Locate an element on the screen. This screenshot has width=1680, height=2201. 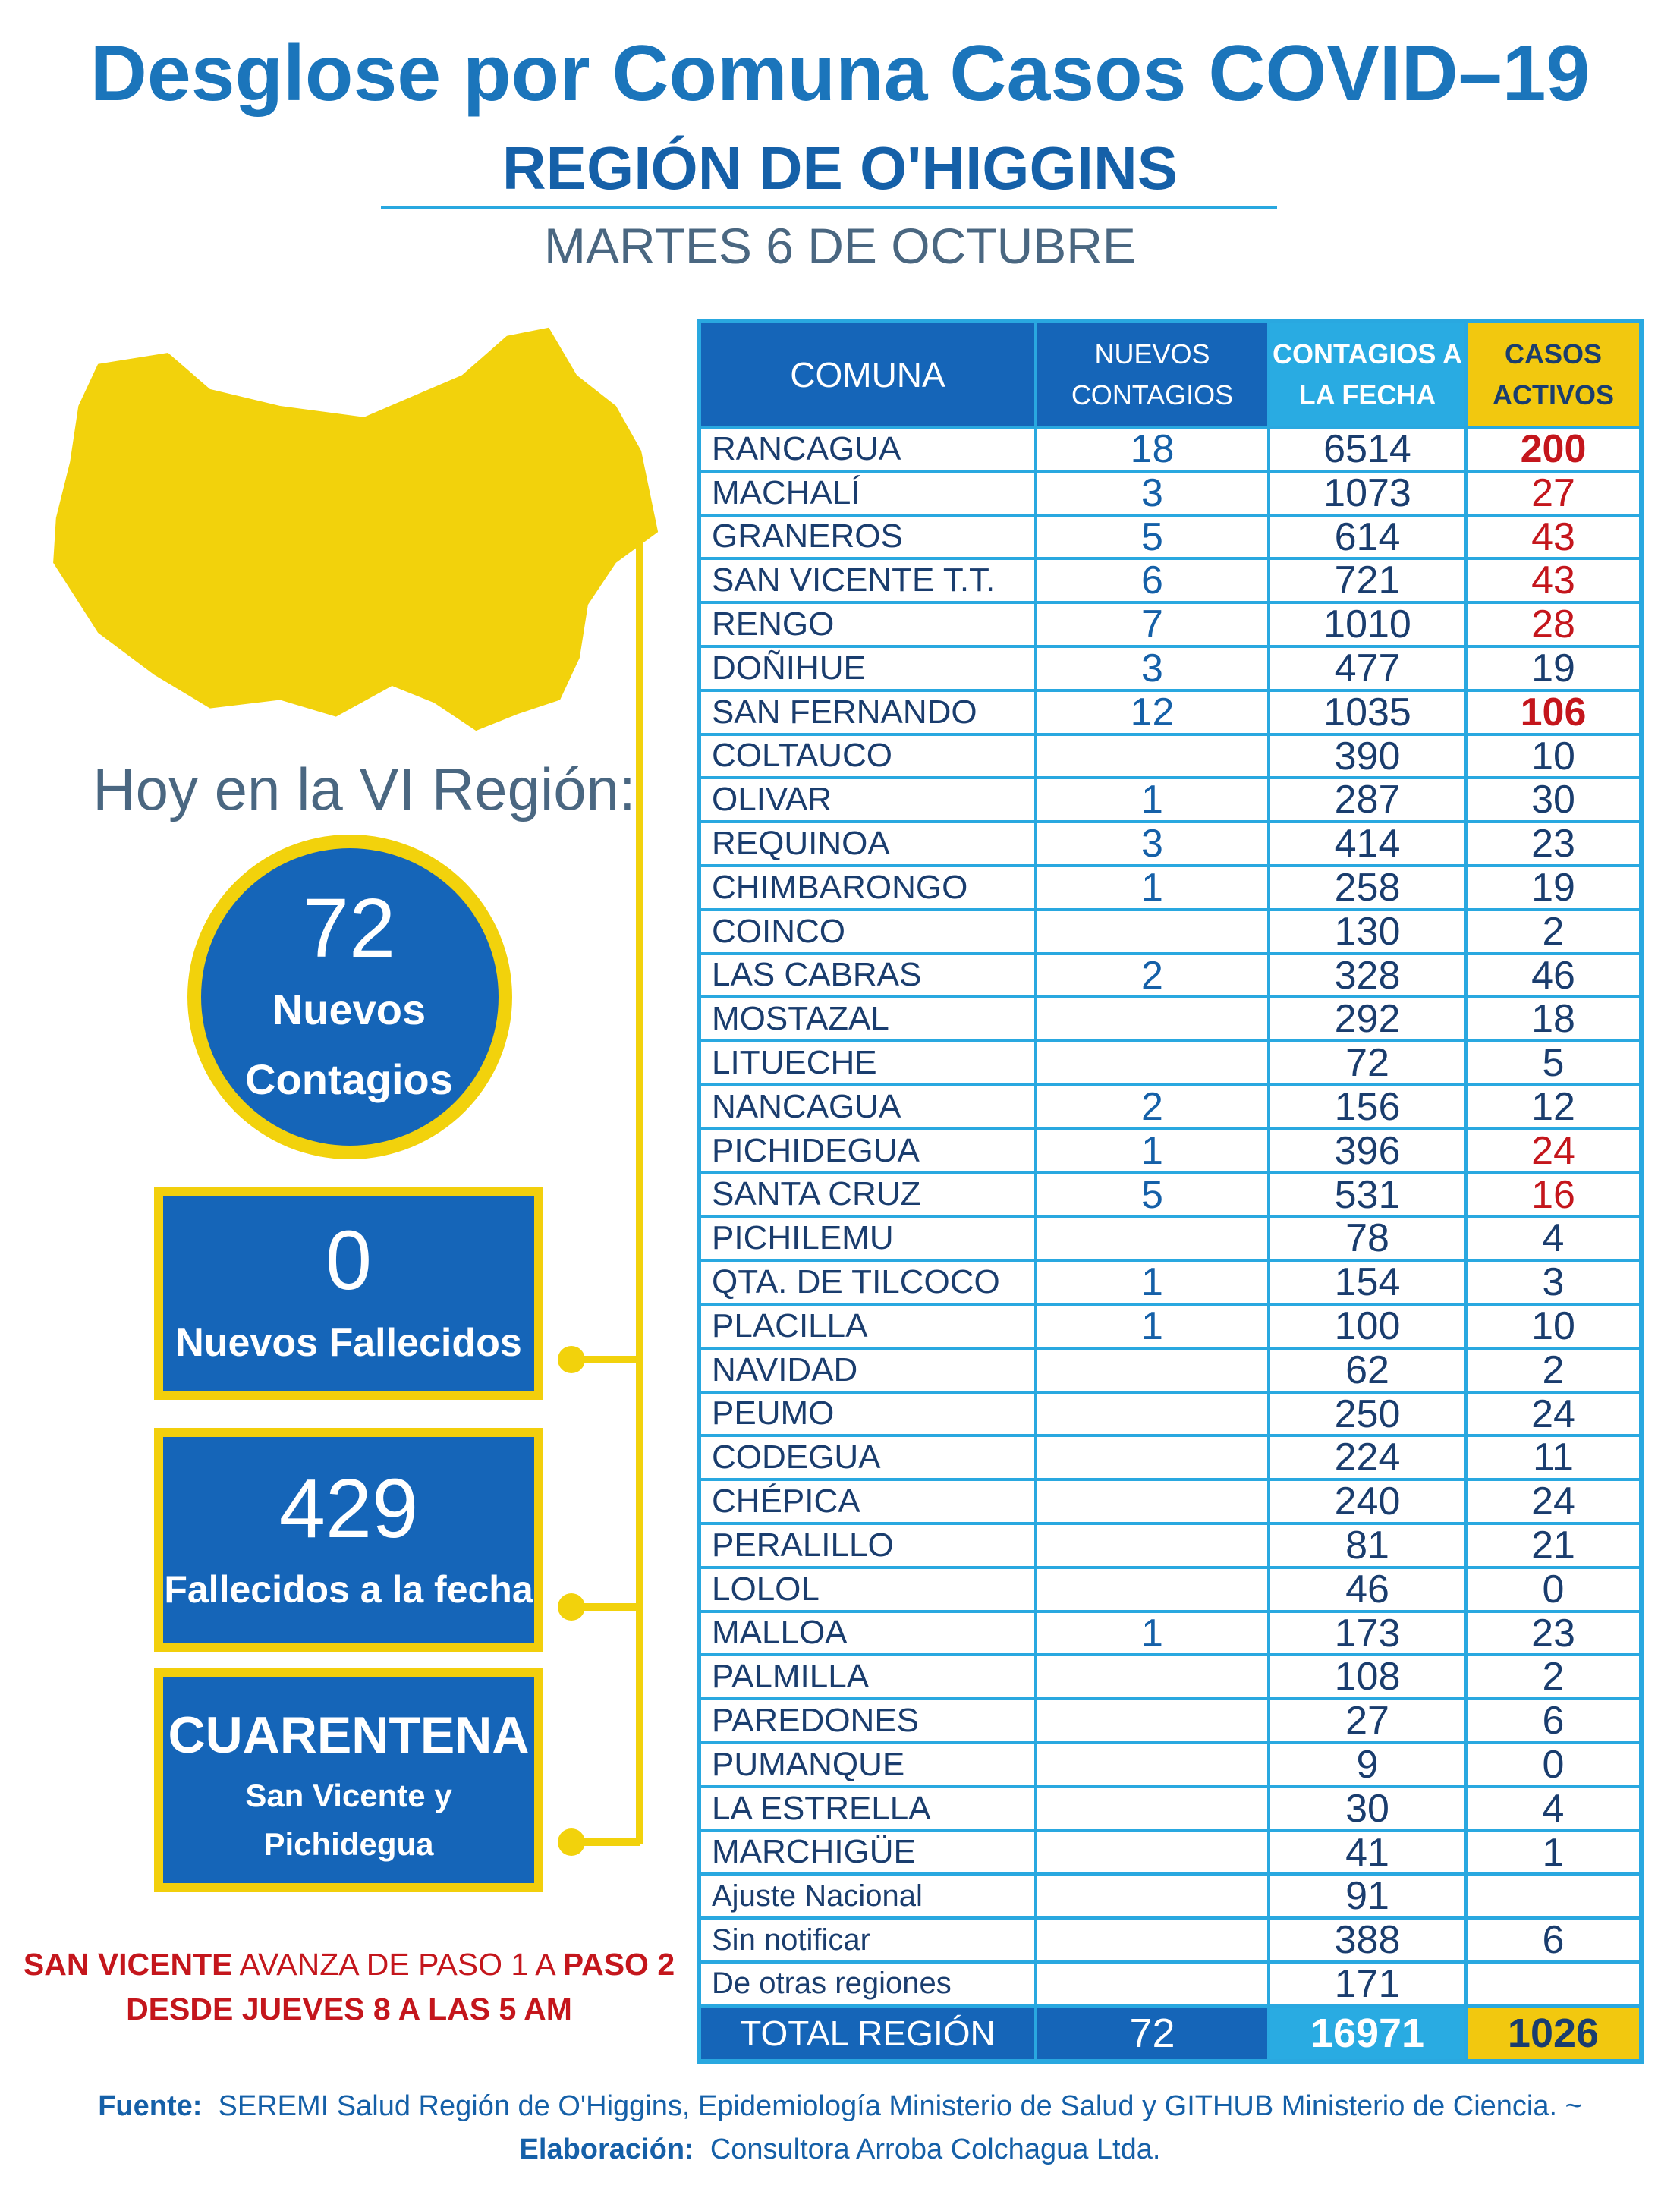
value-cell-text: 21 is located at coordinates (1553, 1545).